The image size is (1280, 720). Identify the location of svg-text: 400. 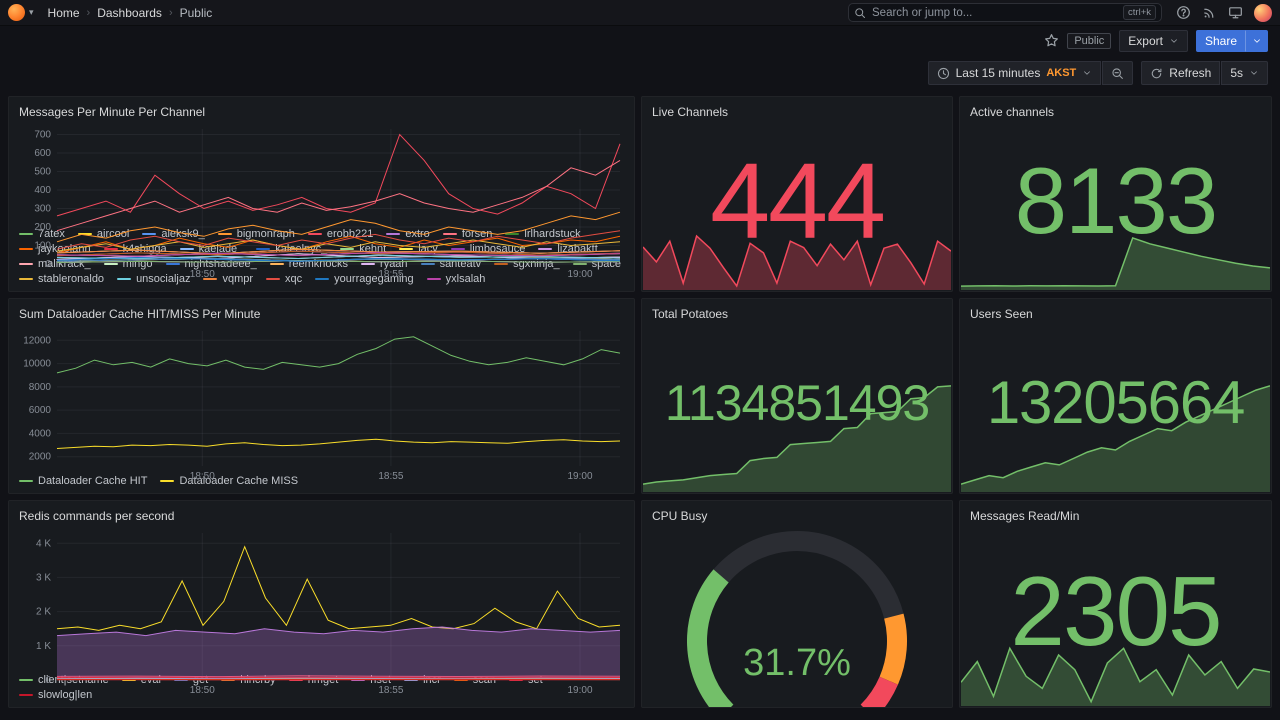
(42, 190).